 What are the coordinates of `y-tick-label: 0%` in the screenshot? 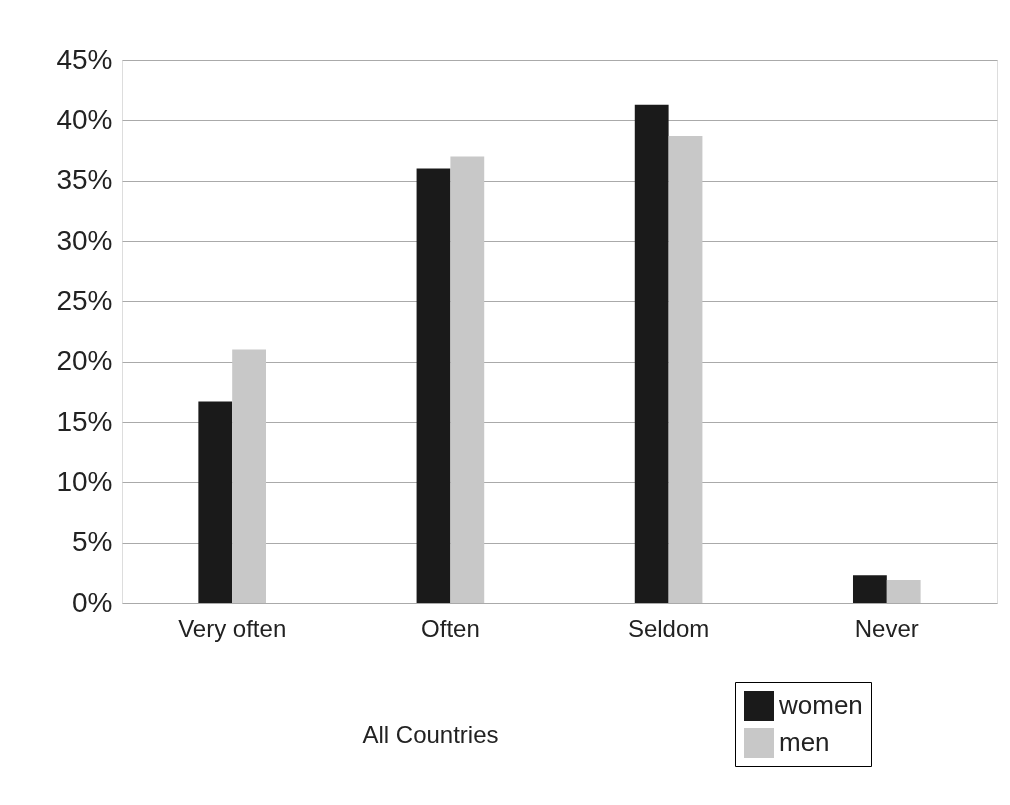 It's located at (92, 602).